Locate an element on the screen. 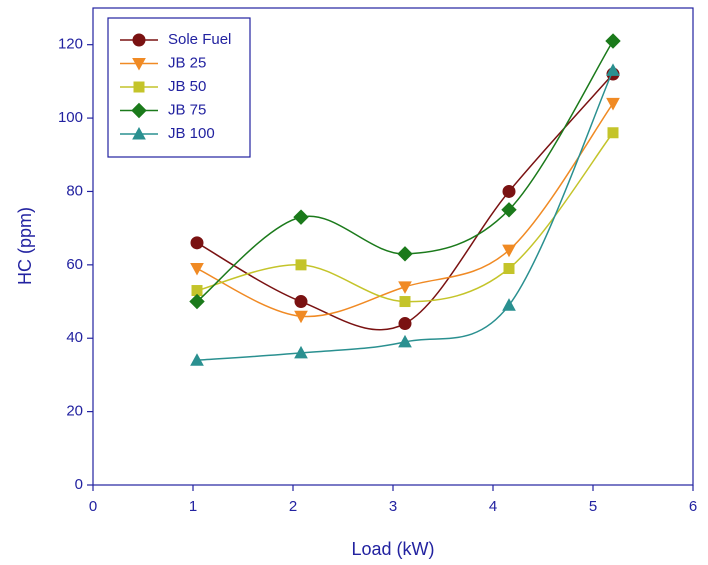 The image size is (708, 565). x-tick-label: 6 is located at coordinates (693, 506).